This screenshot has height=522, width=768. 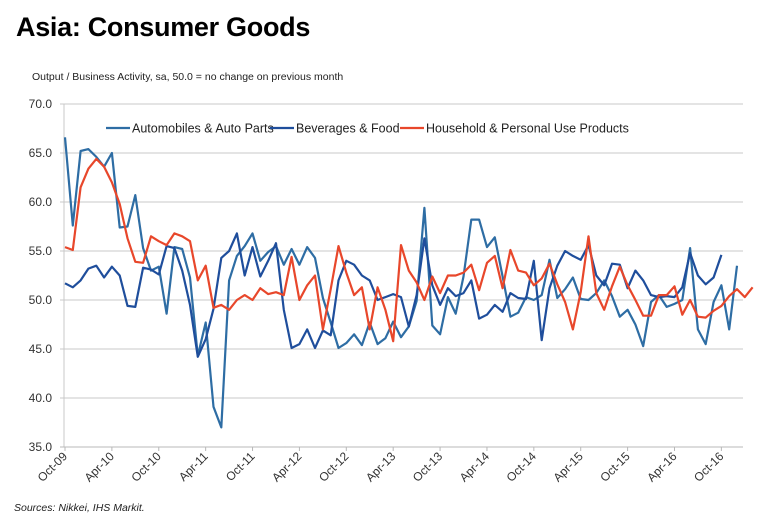 I want to click on x-tick-label: Apr-16, so click(x=662, y=467).